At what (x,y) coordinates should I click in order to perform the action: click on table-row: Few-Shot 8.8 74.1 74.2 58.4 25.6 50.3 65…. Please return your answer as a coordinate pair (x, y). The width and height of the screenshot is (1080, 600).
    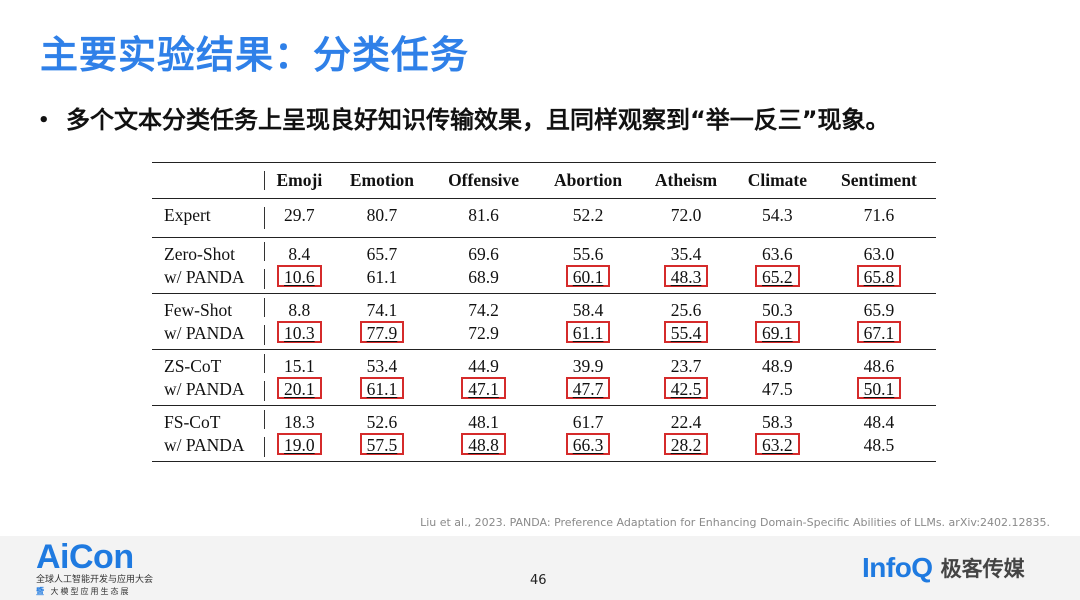
    Looking at the image, I should click on (544, 308).